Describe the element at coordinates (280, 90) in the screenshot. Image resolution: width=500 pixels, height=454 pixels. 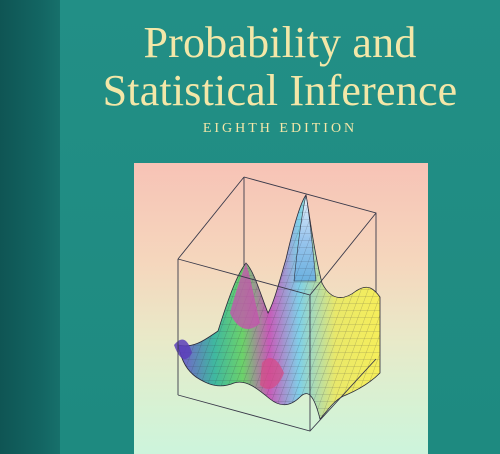
I see `title-line-2: Statistical Inference` at that location.